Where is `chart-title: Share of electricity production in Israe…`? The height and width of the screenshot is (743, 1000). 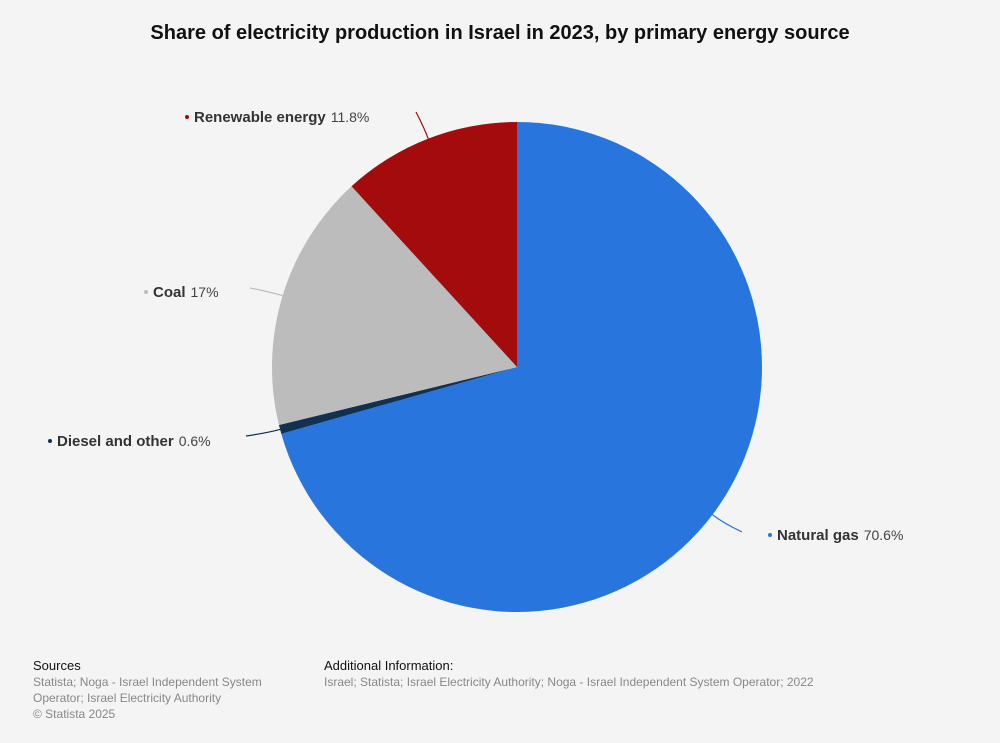
chart-title: Share of electricity production in Israe… is located at coordinates (500, 33).